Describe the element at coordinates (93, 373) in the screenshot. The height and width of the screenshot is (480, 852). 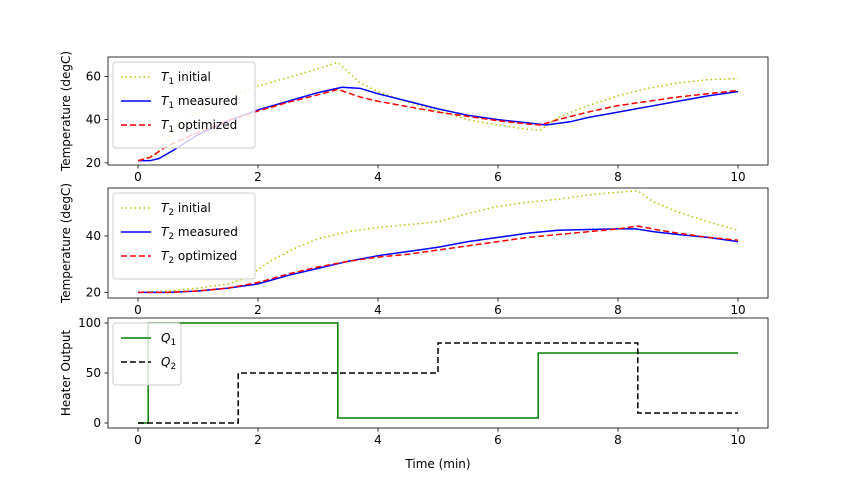
I see `y-tick-label: 50` at that location.